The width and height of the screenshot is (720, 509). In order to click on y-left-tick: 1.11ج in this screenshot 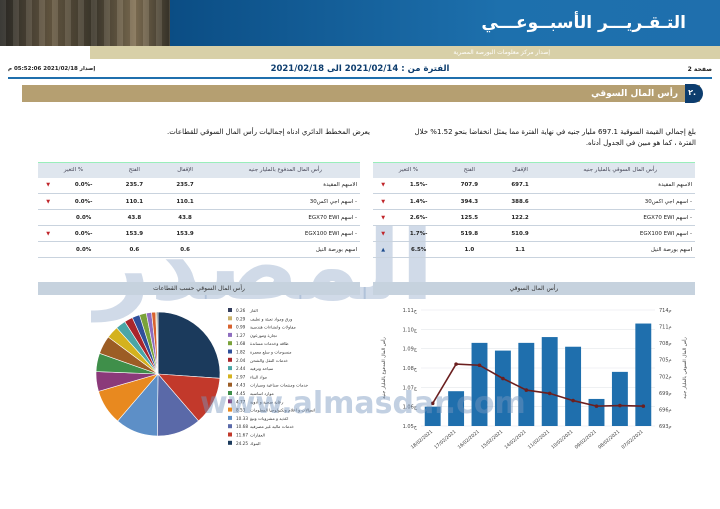, I will do `click(410, 311)`.